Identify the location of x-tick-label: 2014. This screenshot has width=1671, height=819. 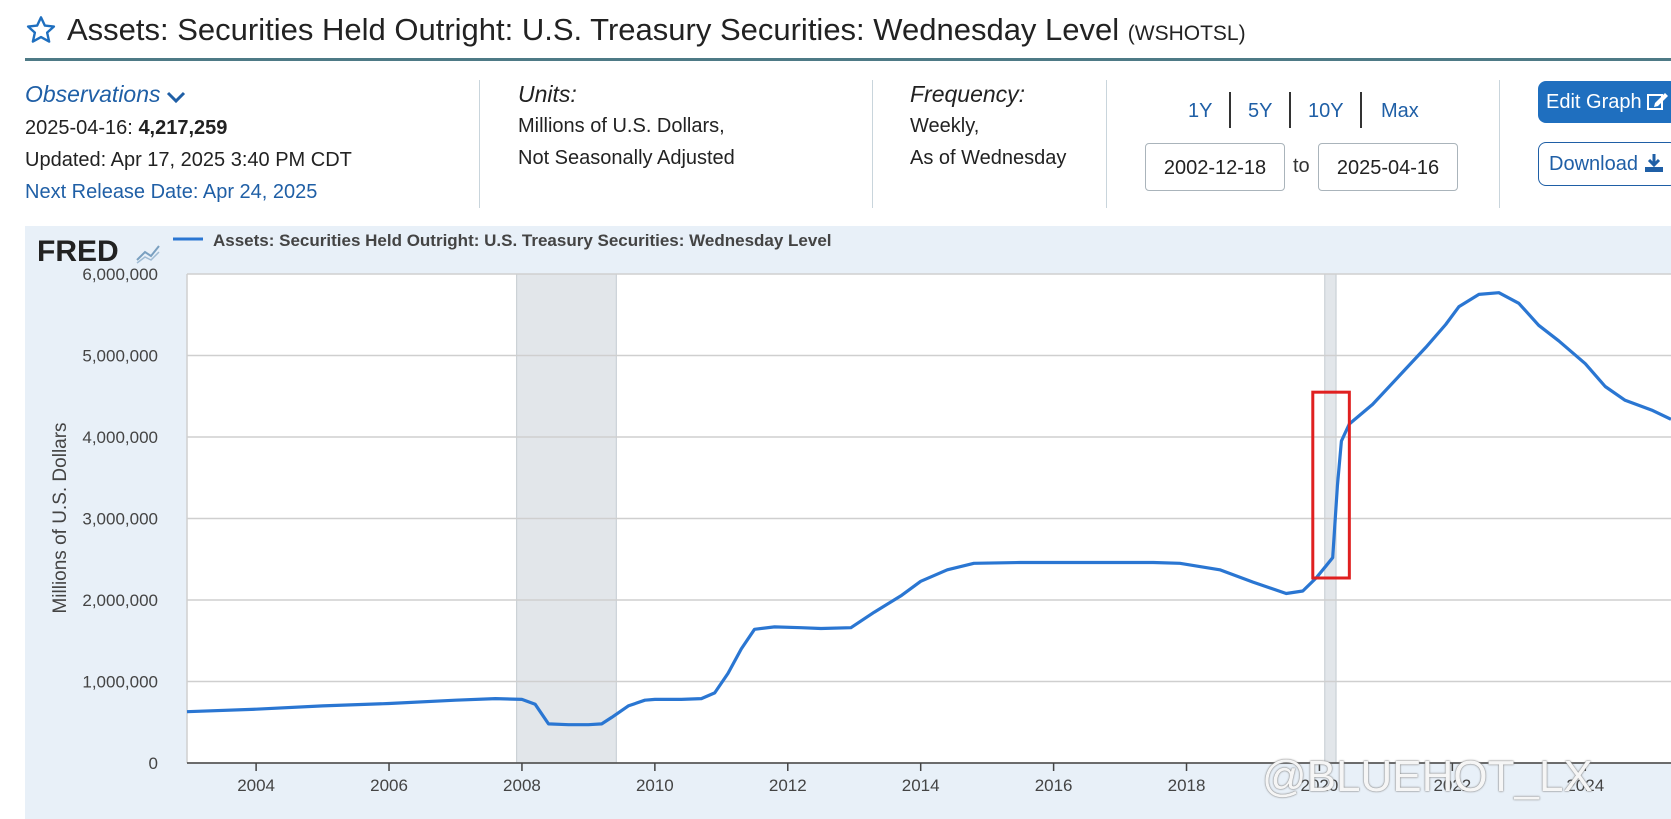
(921, 785).